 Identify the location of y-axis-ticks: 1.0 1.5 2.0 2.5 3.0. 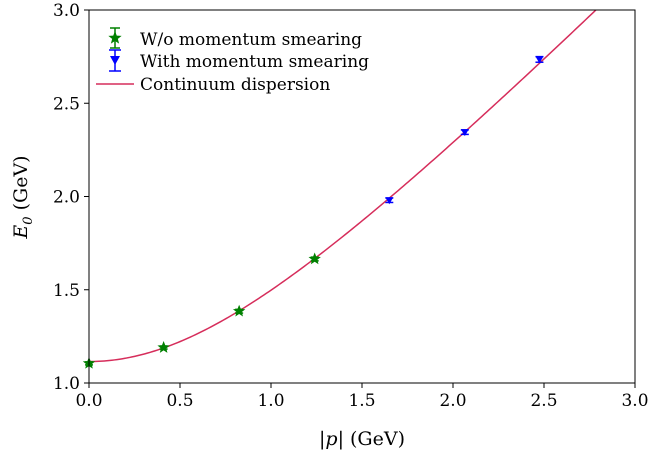
(71, 197).